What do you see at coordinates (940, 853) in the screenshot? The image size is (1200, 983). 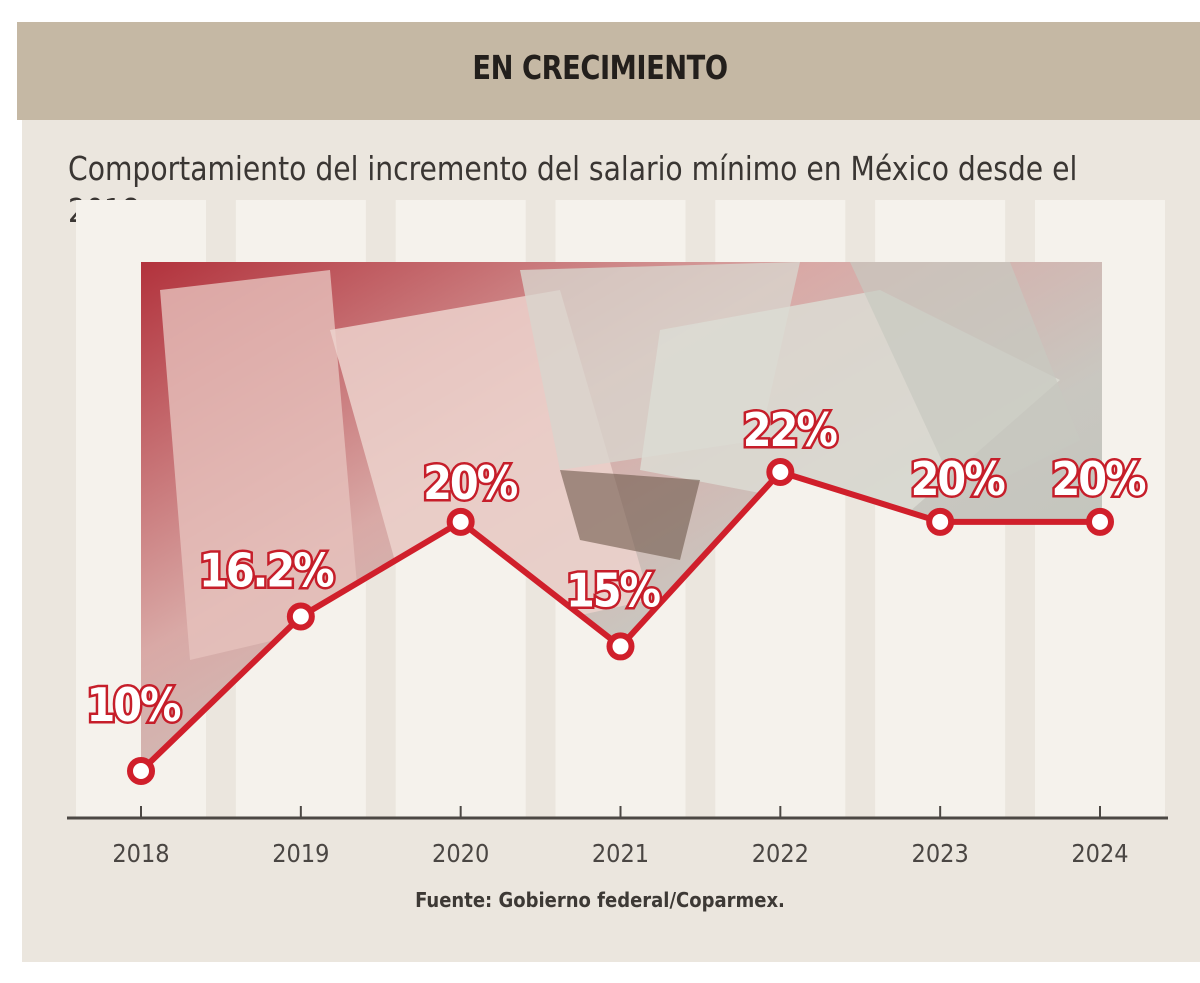 I see `x-tick-label: 2023` at bounding box center [940, 853].